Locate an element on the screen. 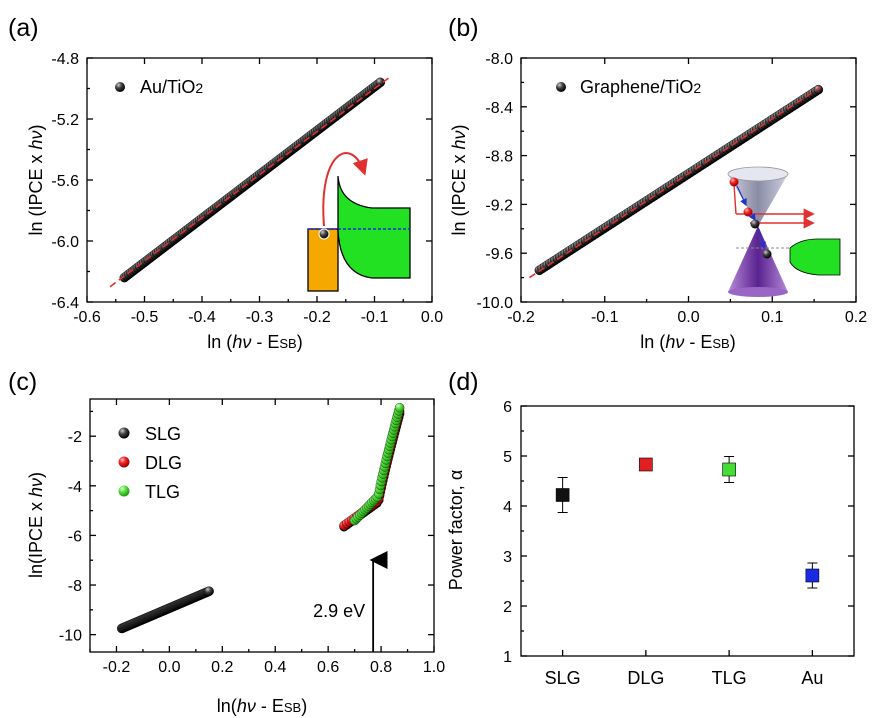 This screenshot has width=877, height=718. a-xtick-label: -0.5 is located at coordinates (145, 317).